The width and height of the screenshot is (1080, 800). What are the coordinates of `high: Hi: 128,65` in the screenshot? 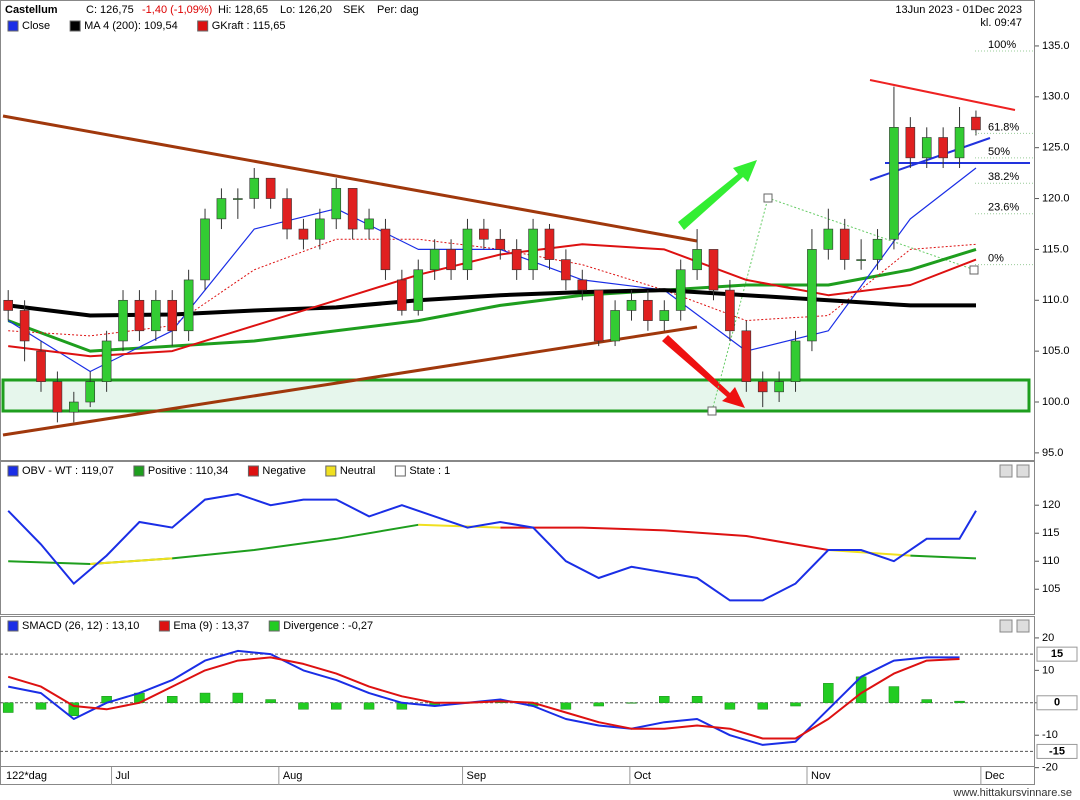 It's located at (243, 10).